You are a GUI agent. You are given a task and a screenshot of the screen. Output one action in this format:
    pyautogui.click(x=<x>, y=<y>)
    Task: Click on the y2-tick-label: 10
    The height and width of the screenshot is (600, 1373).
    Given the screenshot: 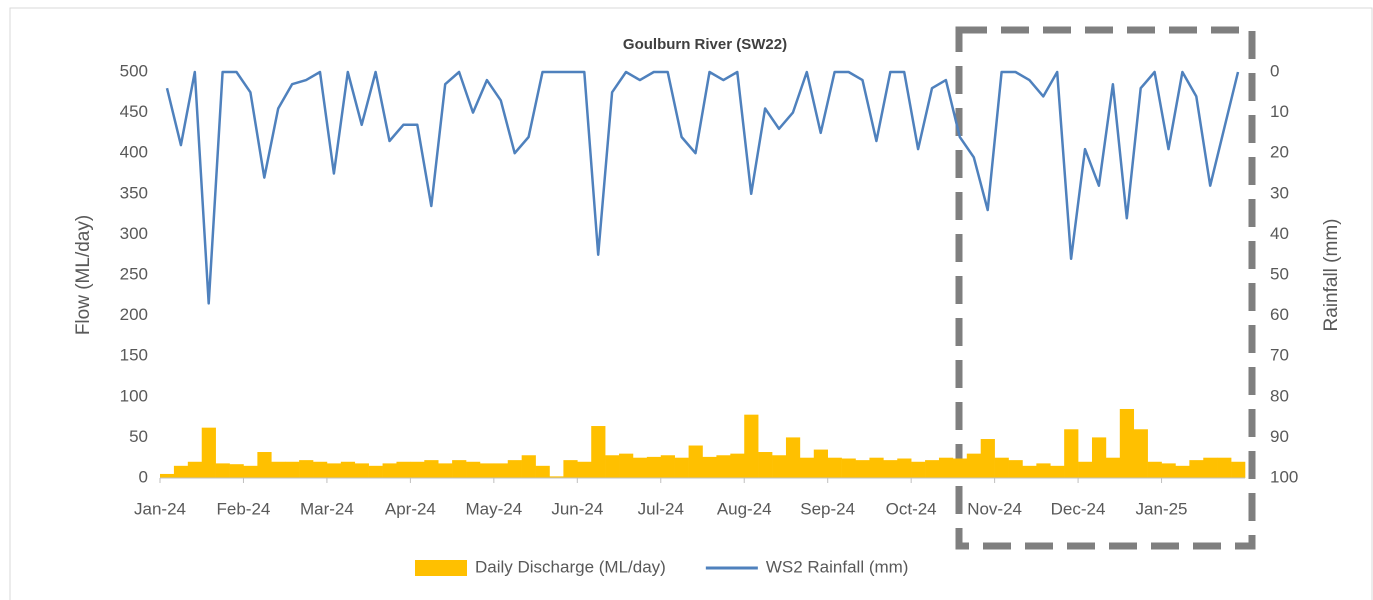 What is the action you would take?
    pyautogui.click(x=1279, y=111)
    